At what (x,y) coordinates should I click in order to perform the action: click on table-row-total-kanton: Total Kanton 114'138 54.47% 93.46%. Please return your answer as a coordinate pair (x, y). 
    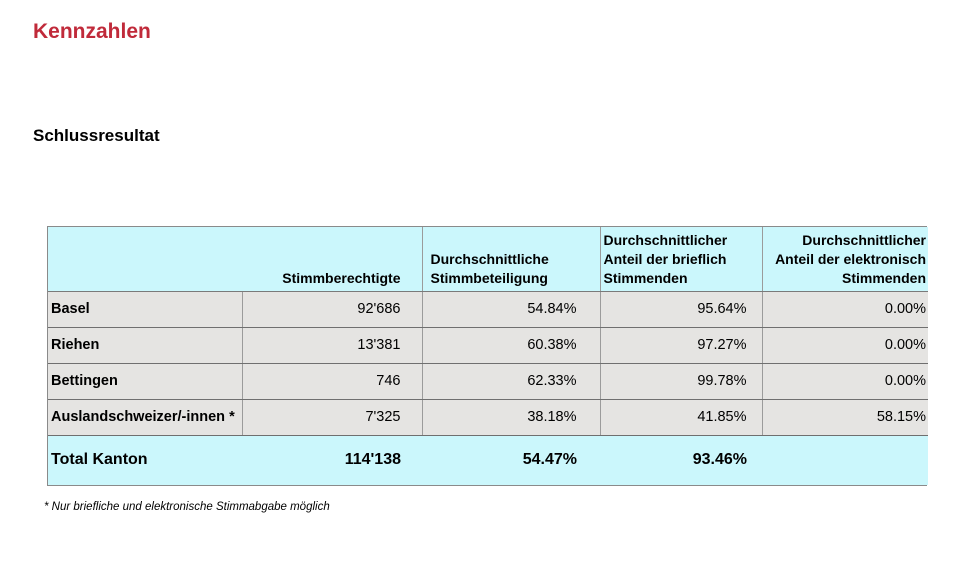
    Looking at the image, I should click on (488, 460).